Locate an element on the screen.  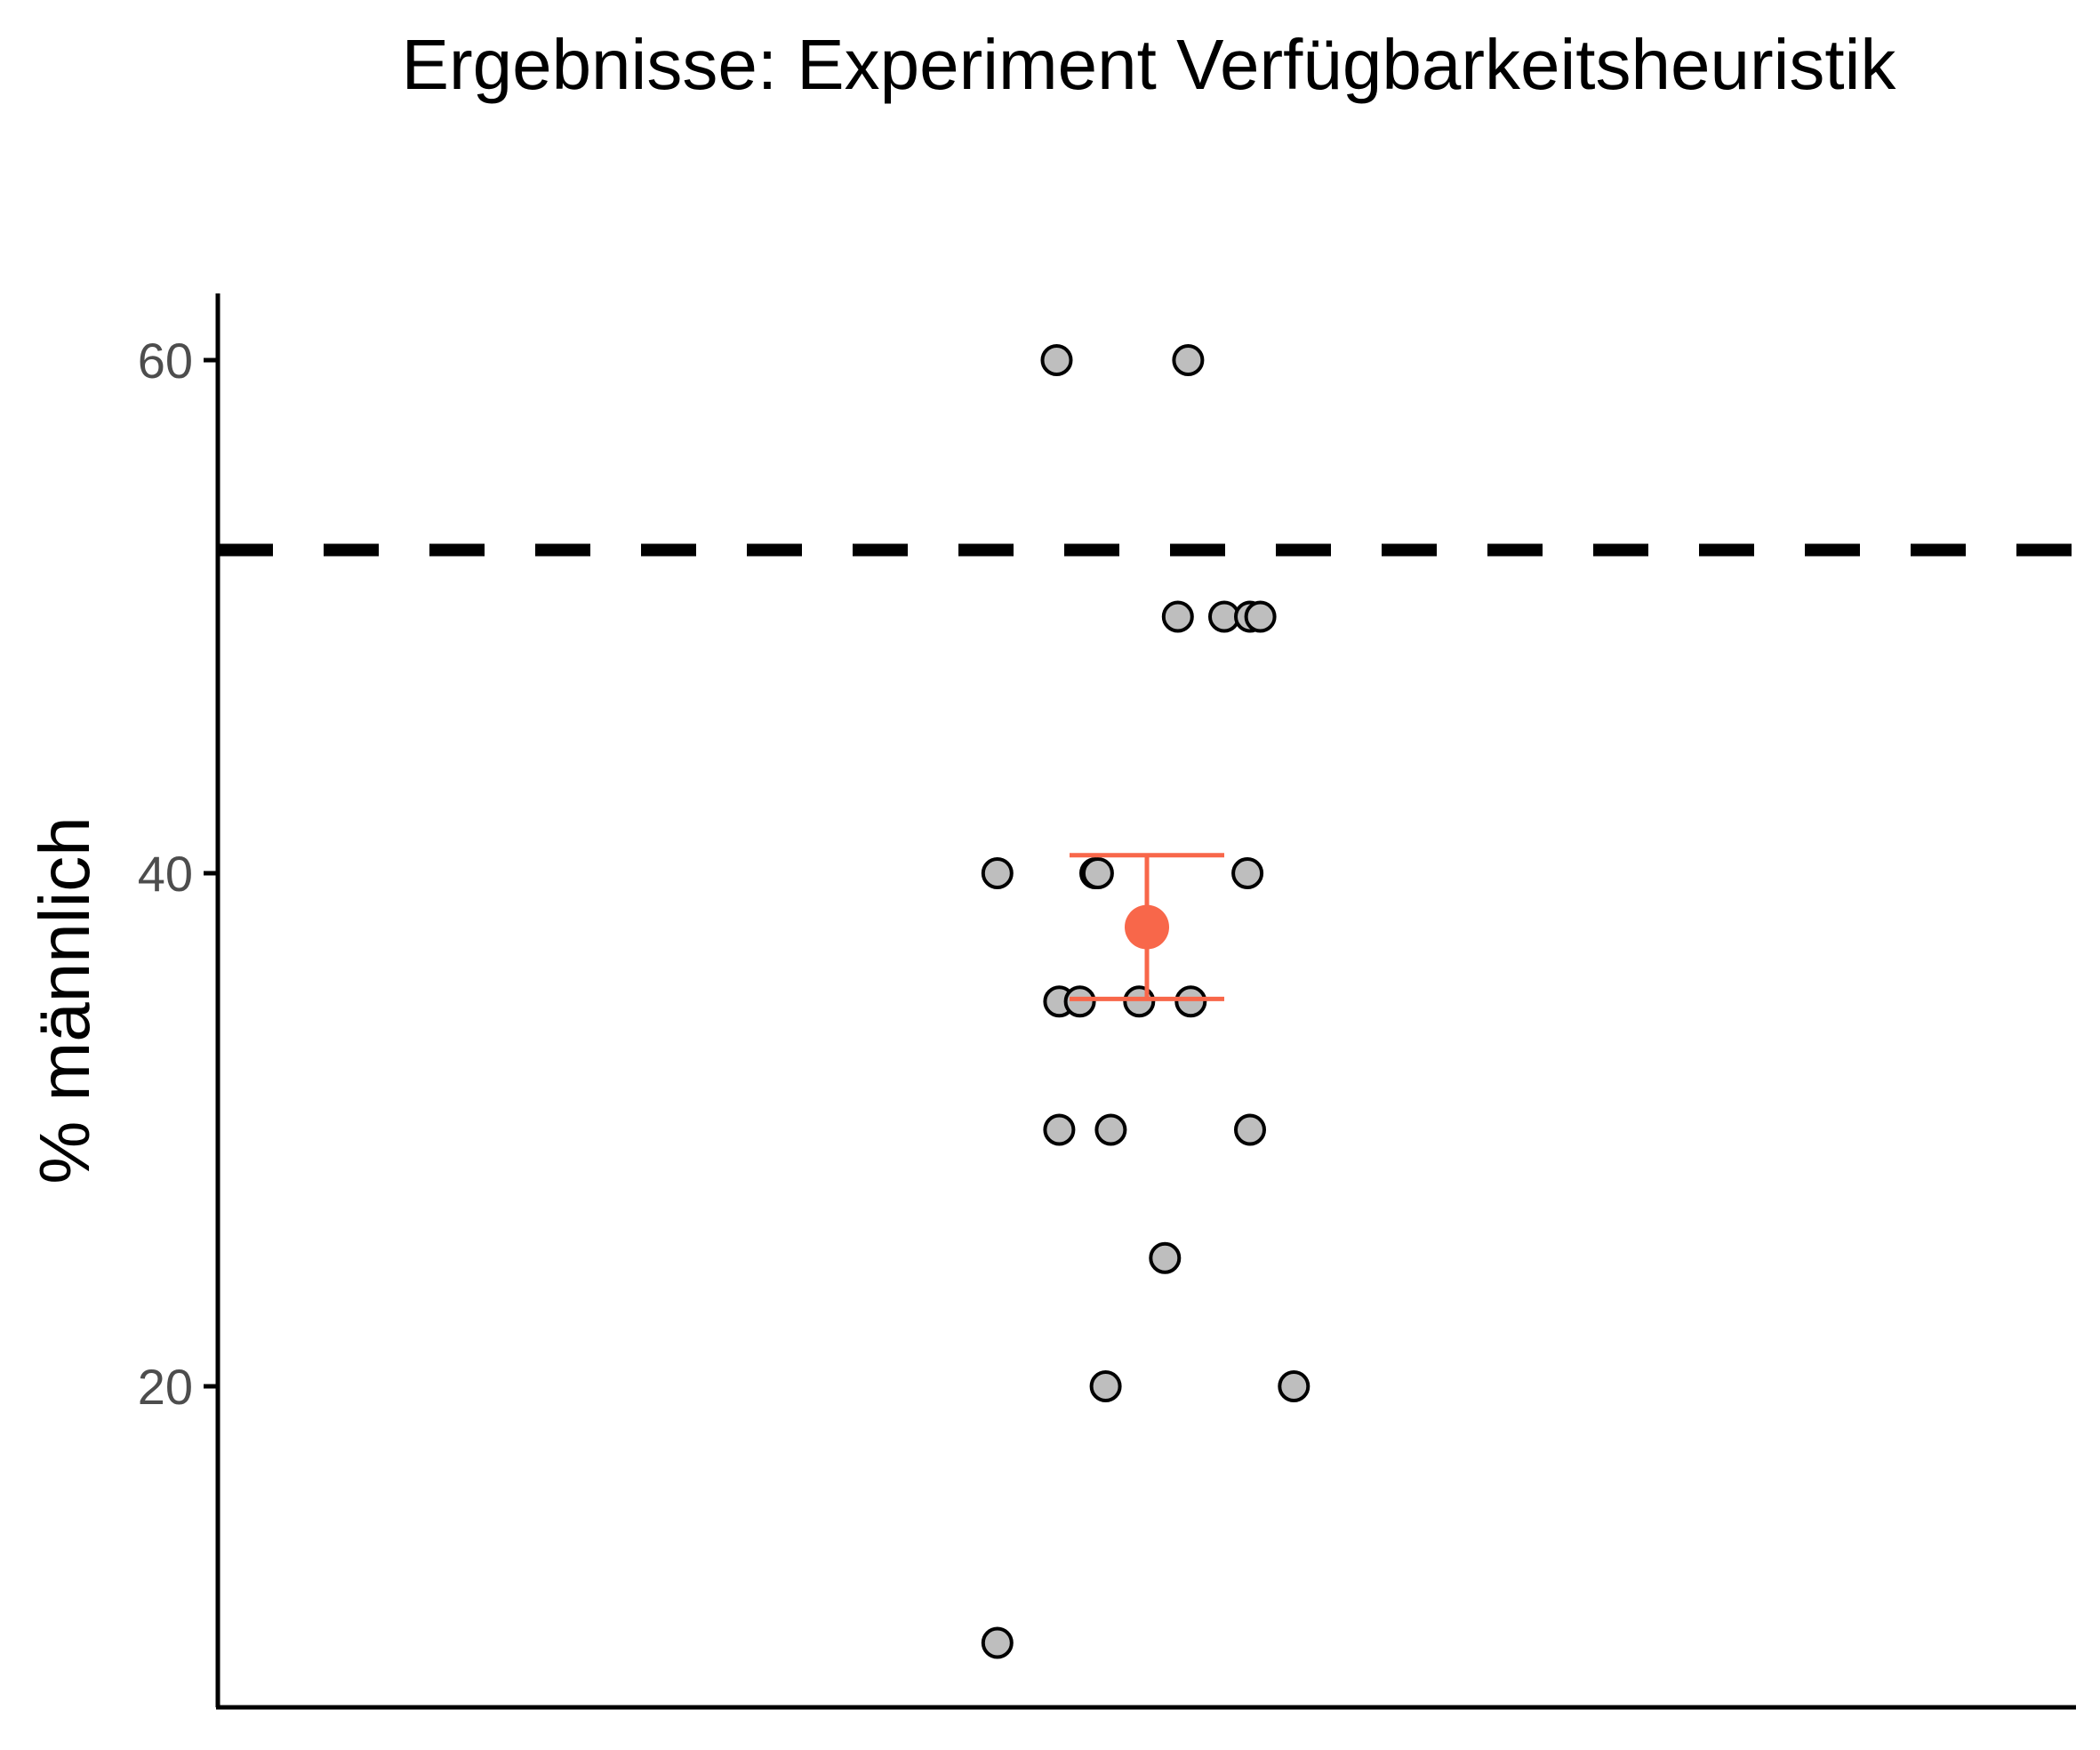
y-tick-label: 20 is located at coordinates (166, 1387).